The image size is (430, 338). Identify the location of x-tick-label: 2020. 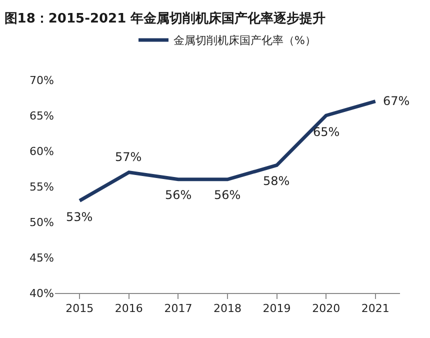
(326, 309).